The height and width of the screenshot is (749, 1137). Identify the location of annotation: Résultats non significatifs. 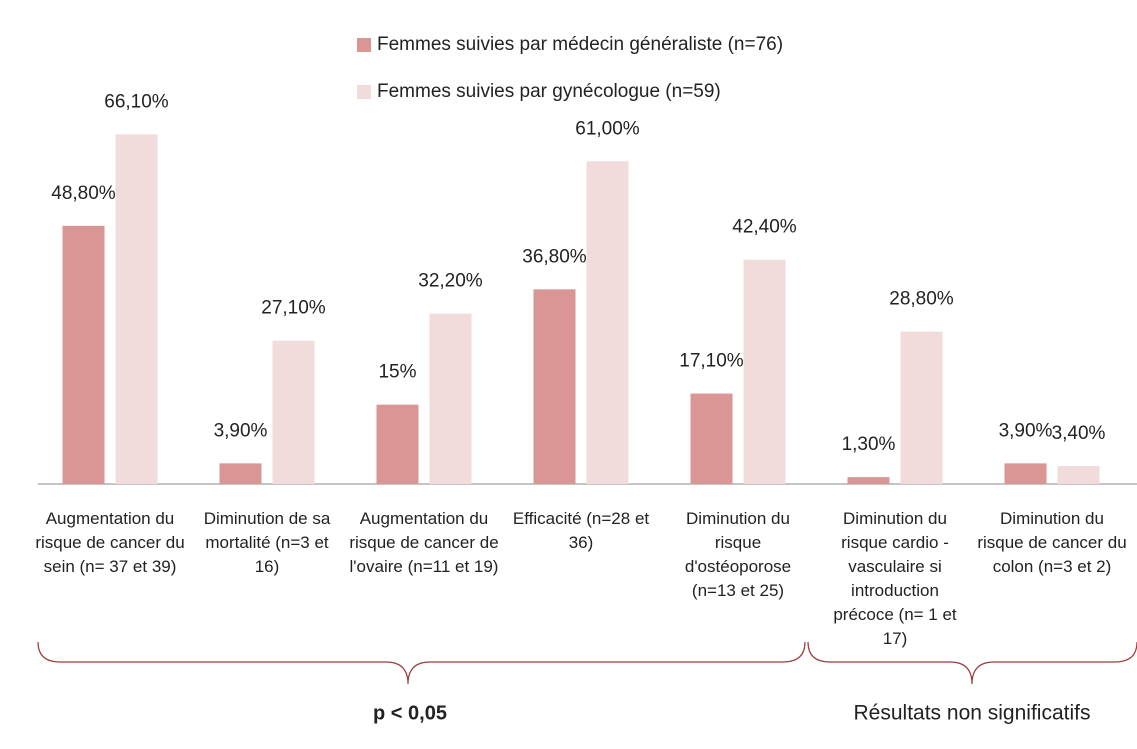
(972, 713).